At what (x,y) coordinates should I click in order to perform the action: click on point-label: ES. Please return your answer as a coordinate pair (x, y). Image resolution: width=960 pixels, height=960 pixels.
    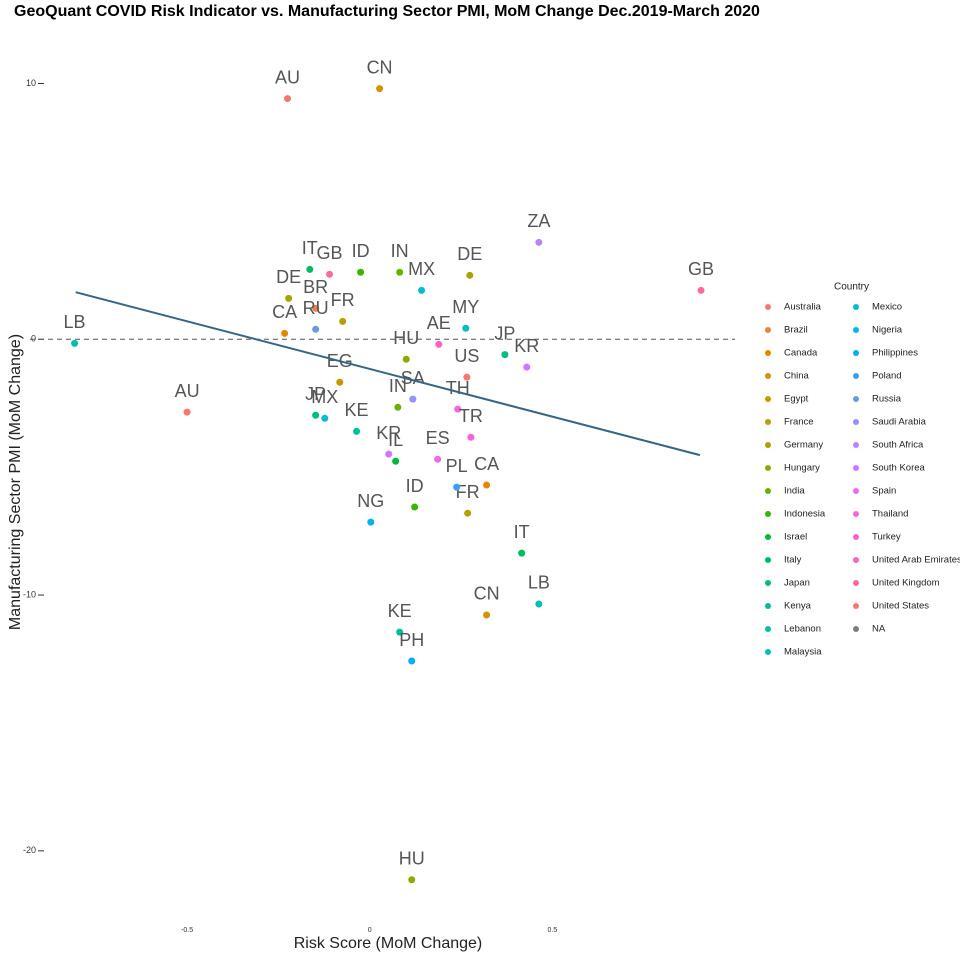
    Looking at the image, I should click on (438, 438).